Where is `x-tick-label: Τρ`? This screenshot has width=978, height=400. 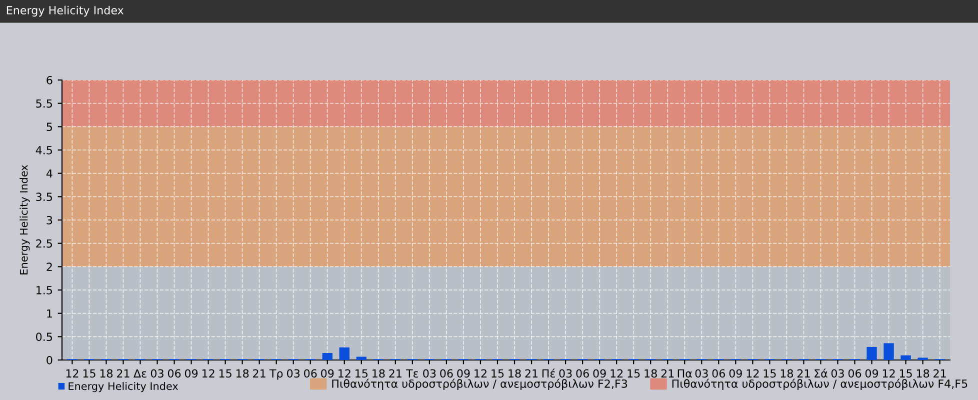
x-tick-label: Τρ is located at coordinates (276, 374).